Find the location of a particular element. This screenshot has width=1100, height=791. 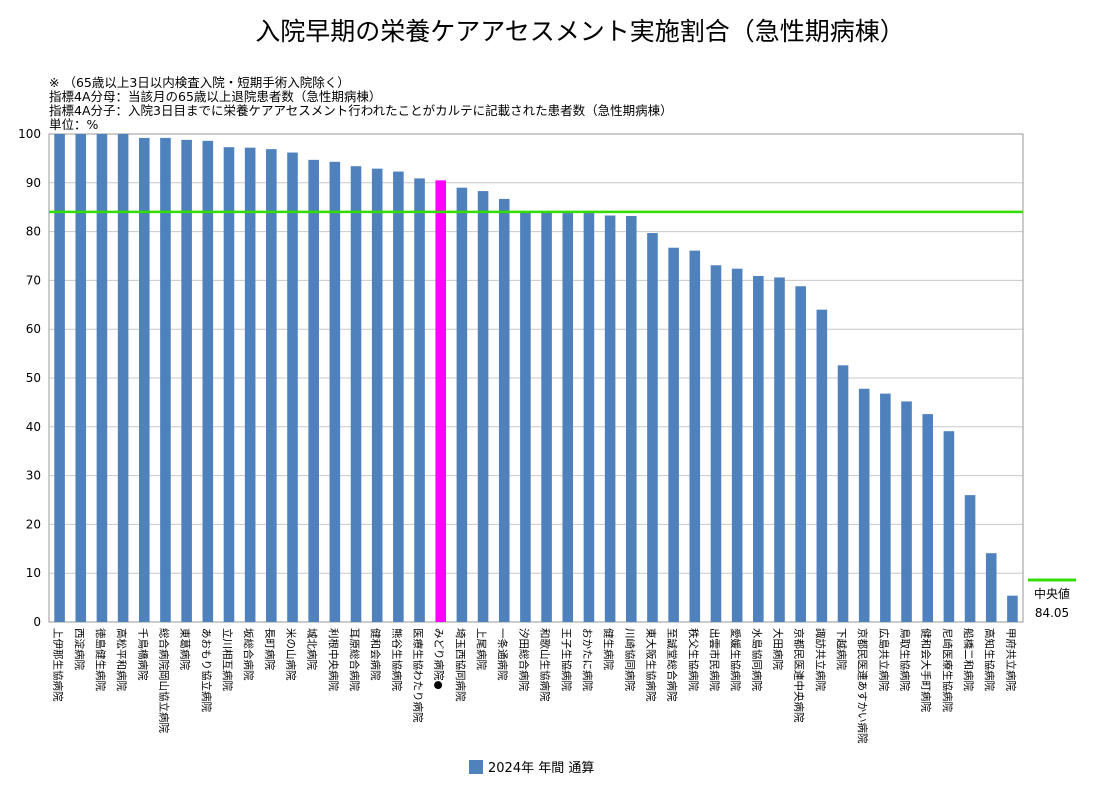

median-value: 84.05 is located at coordinates (1052, 613).